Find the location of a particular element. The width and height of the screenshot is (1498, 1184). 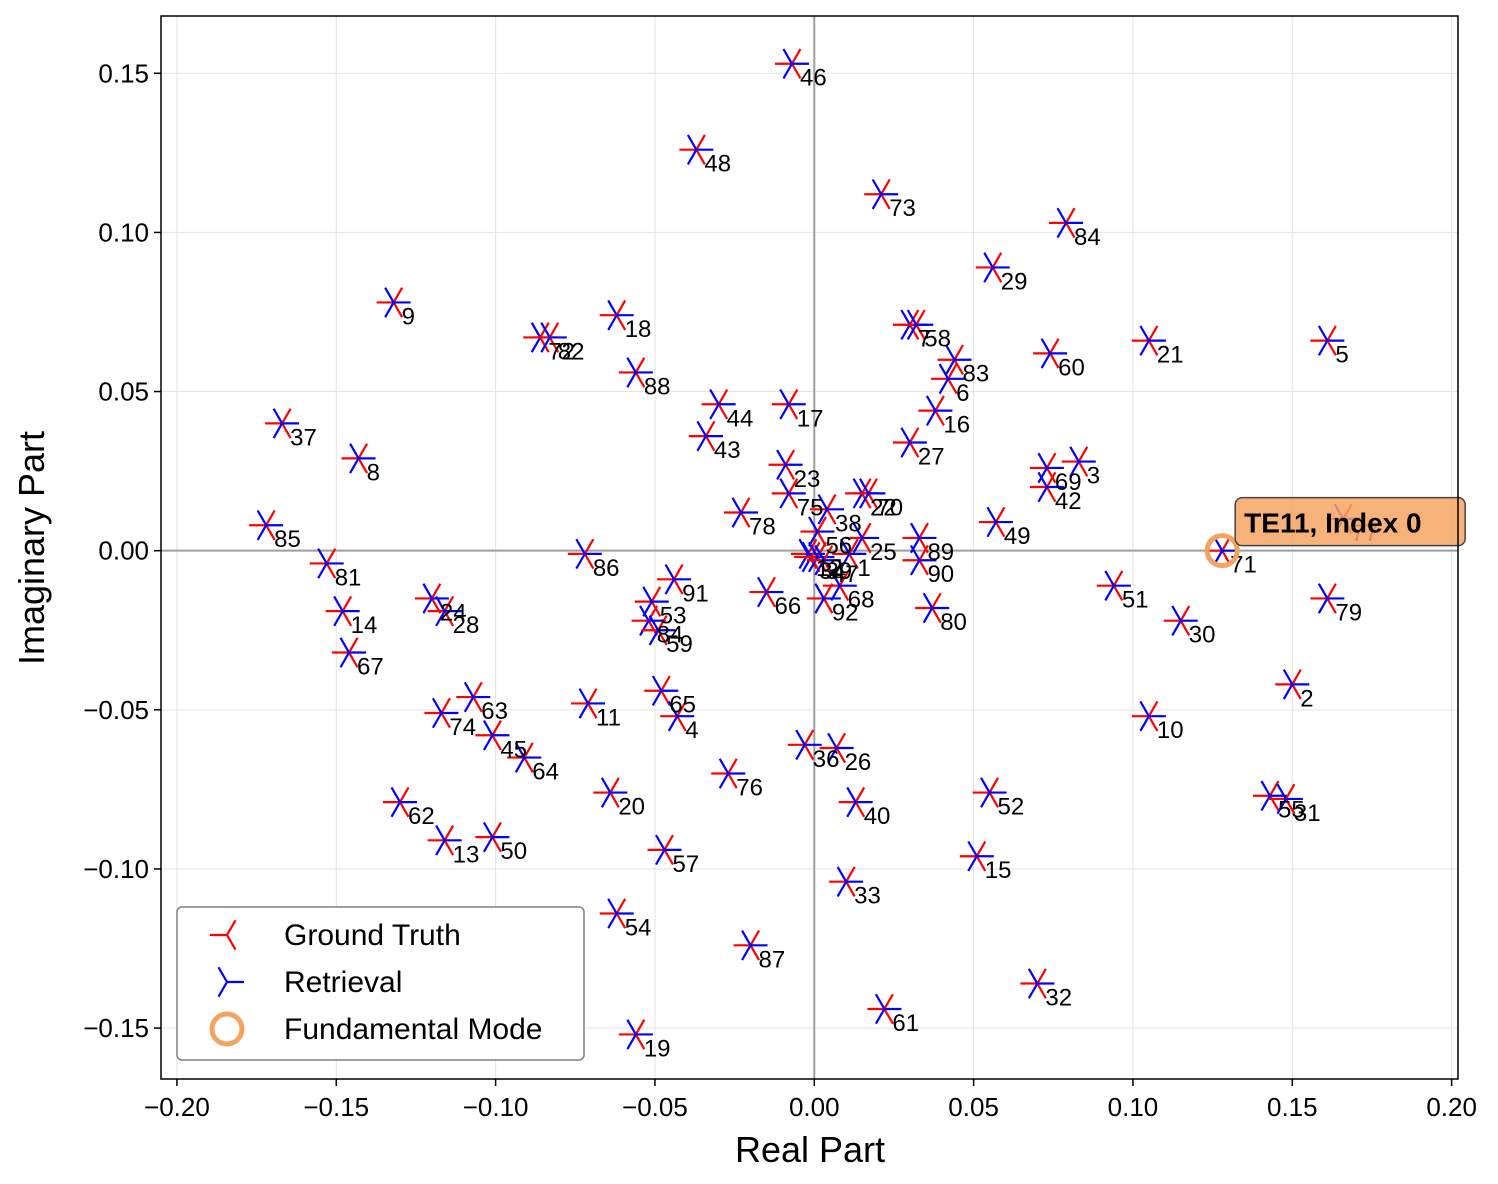

point-label: 48 is located at coordinates (717, 164).